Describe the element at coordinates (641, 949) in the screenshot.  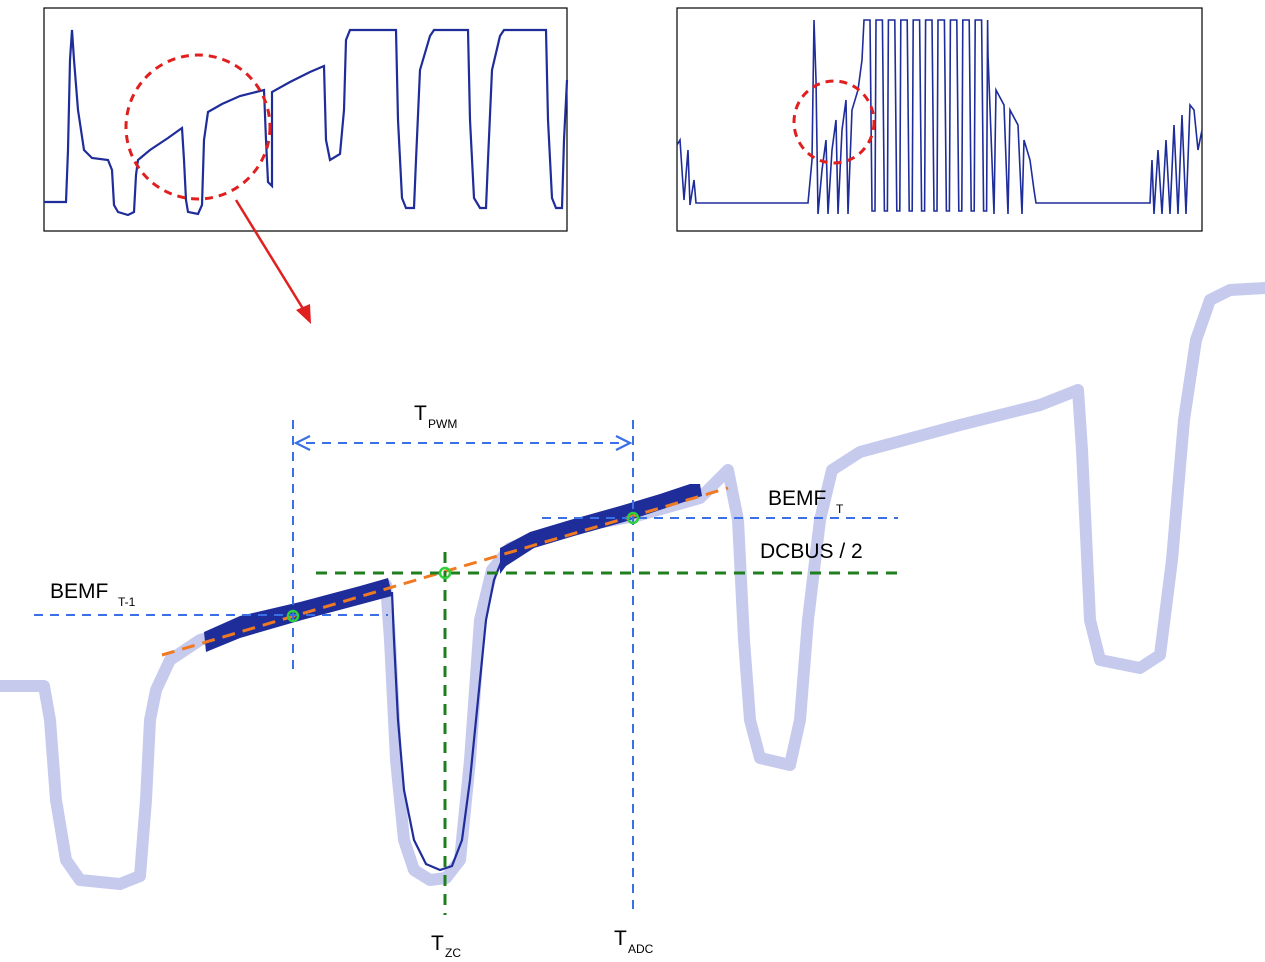
I see `svg-text: ADC` at that location.